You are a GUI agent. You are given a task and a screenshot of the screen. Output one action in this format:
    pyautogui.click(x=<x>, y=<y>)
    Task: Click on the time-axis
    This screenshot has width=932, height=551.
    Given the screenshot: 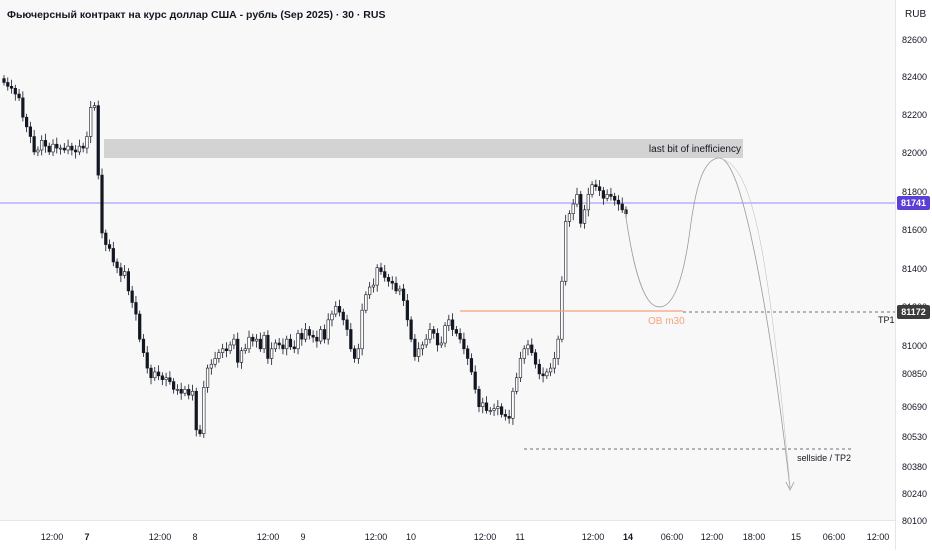 What is the action you would take?
    pyautogui.click(x=447, y=535)
    